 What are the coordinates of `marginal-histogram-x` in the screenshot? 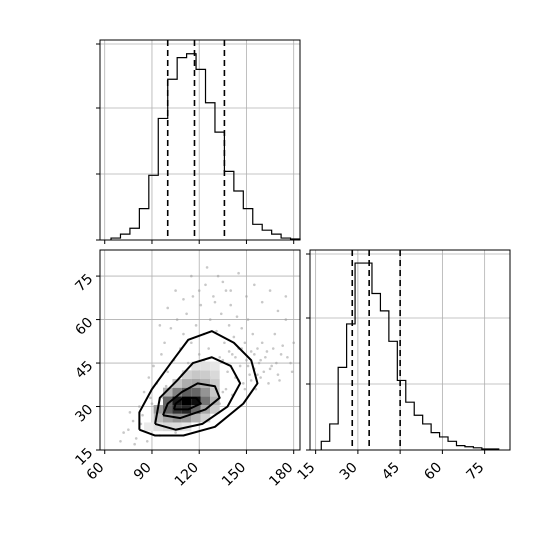 It's located at (198, 141).